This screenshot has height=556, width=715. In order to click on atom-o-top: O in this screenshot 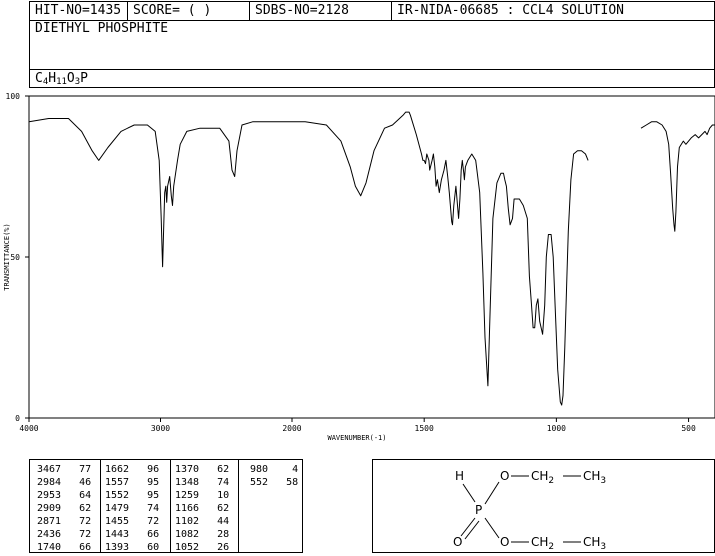, I will do `click(504, 476)`.